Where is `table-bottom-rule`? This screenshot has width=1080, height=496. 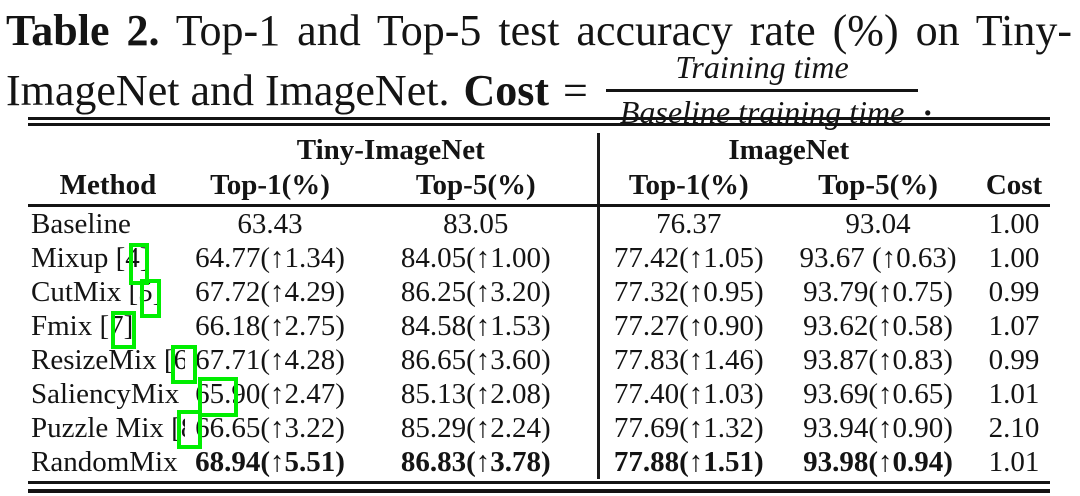 table-bottom-rule is located at coordinates (539, 487).